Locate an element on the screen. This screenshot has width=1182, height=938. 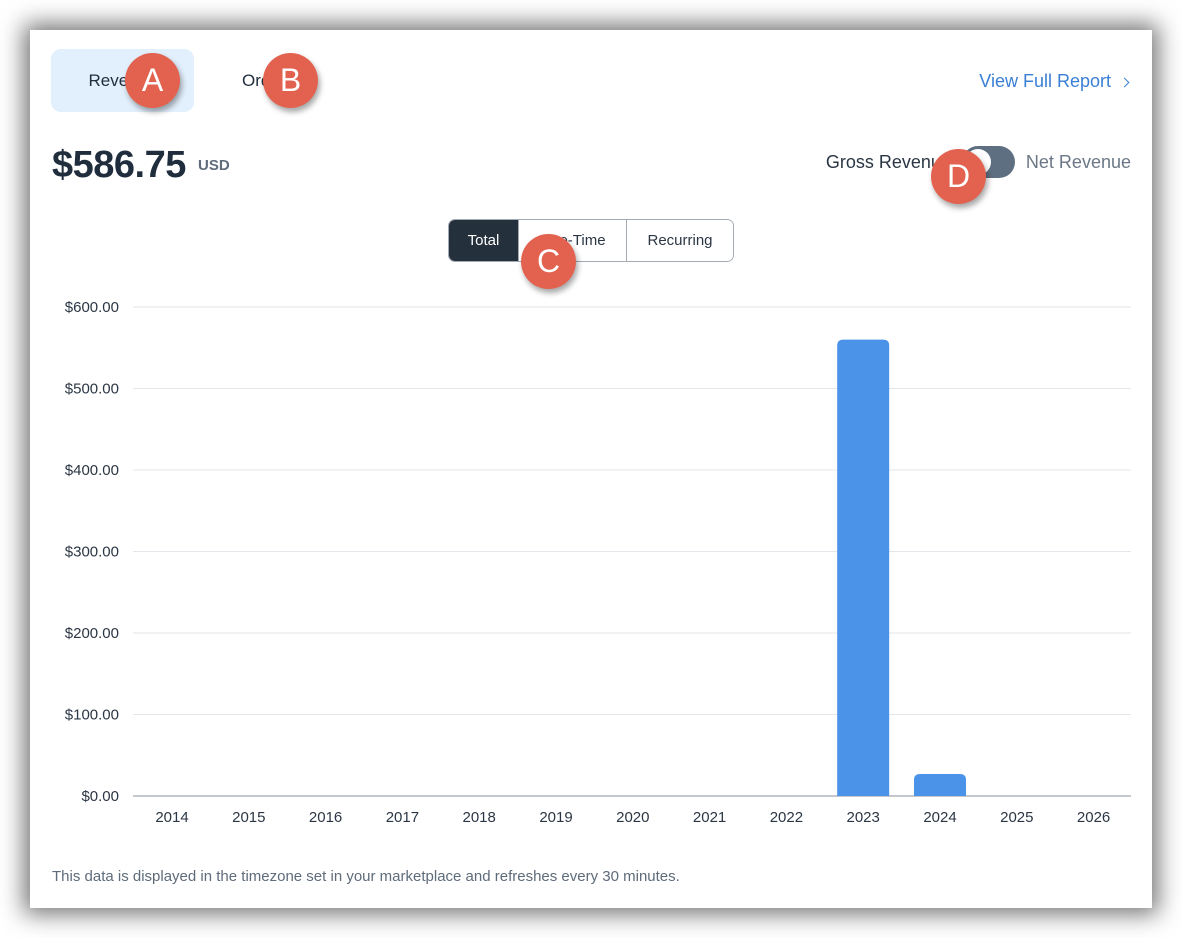
x-tick-label: 2016 is located at coordinates (325, 817).